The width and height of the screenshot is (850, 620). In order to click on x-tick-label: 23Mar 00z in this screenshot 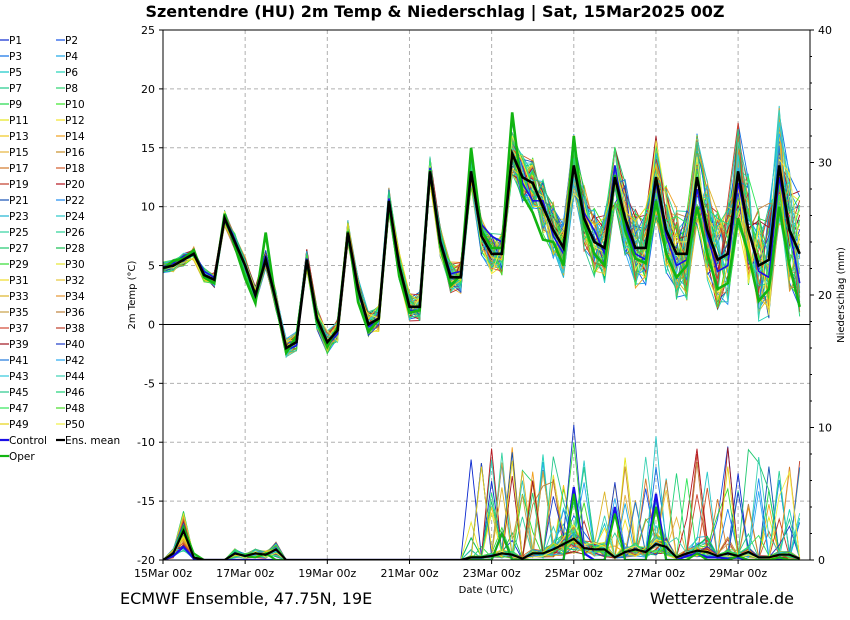, I will do `click(492, 573)`.